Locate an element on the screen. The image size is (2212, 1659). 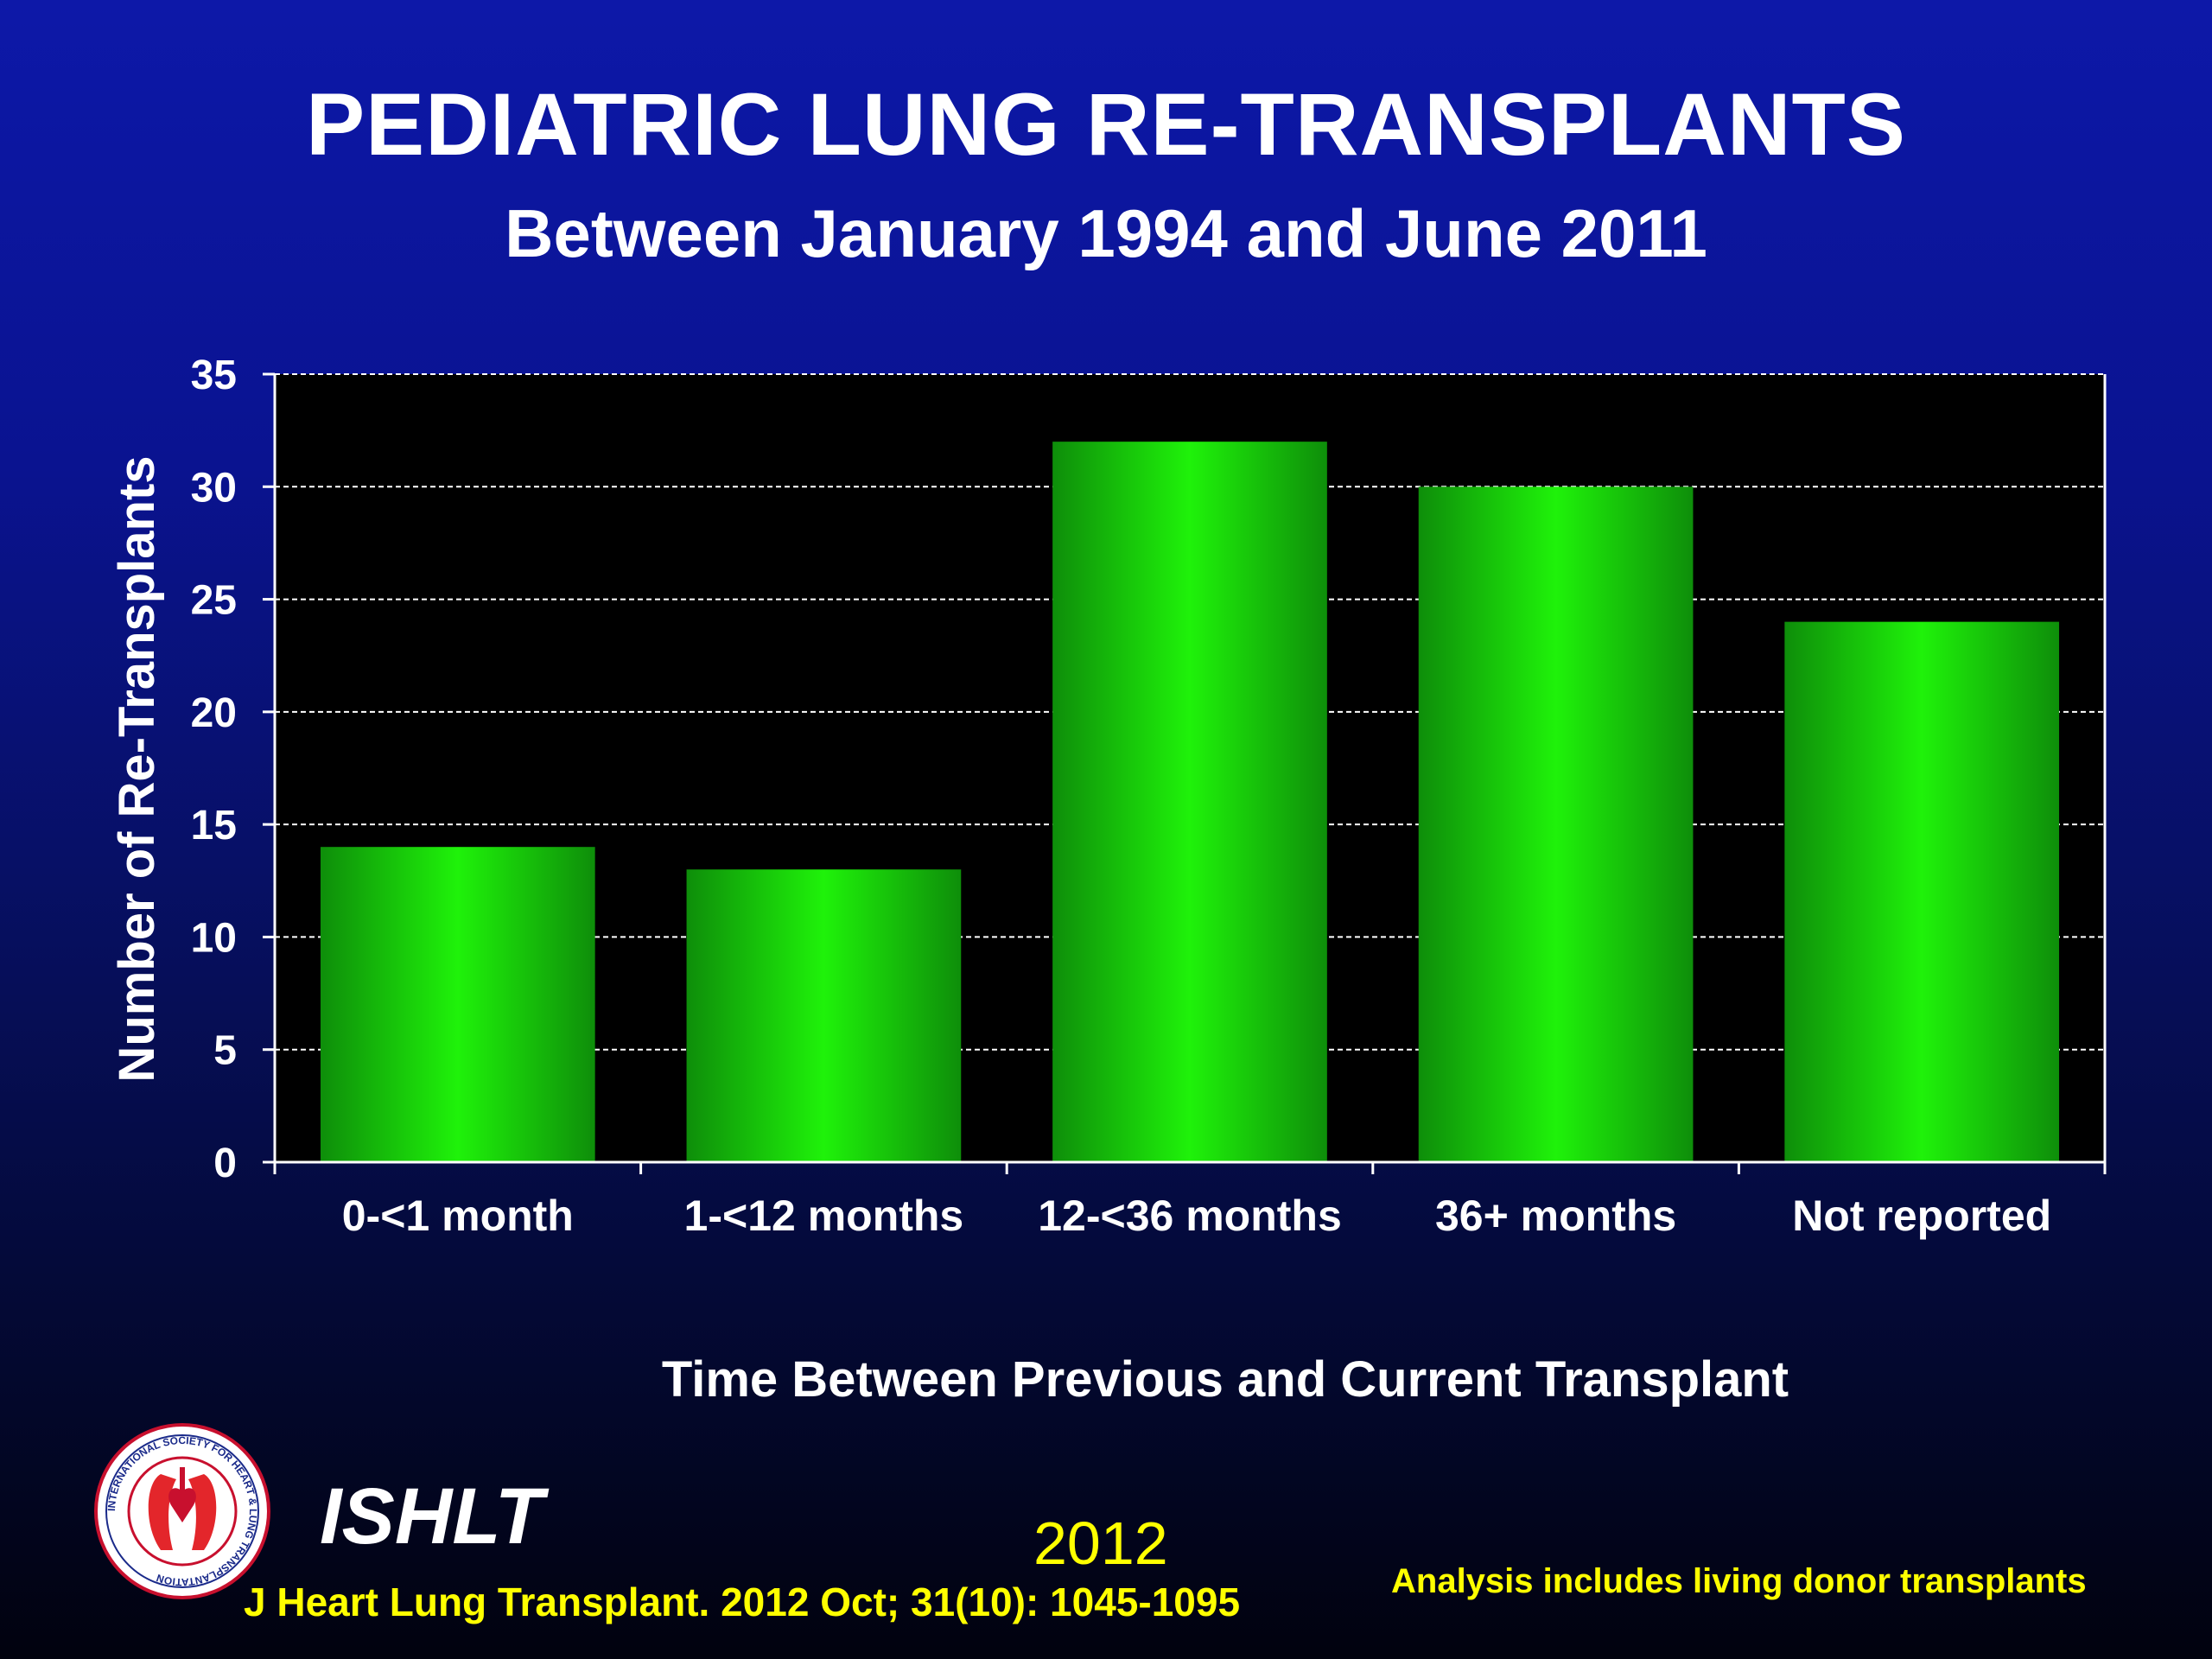
y-tick-label: 30 is located at coordinates (214, 488).